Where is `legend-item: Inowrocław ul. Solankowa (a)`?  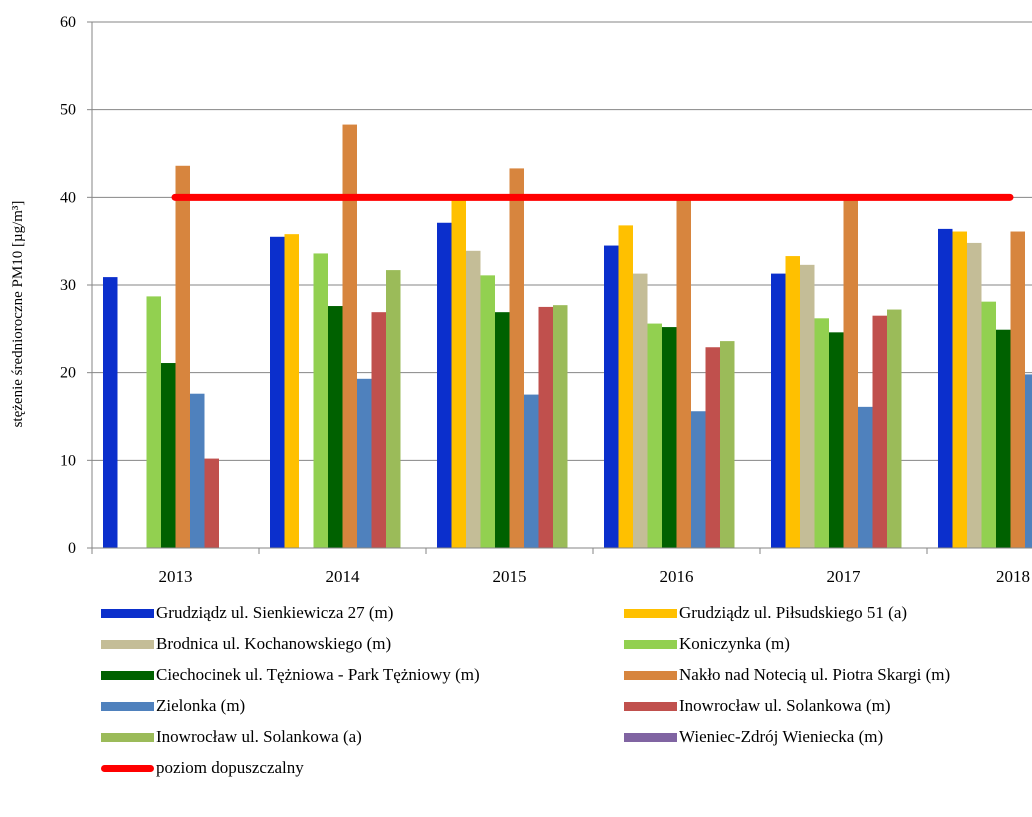
legend-item: Inowrocław ul. Solankowa (a) is located at coordinates (231, 737).